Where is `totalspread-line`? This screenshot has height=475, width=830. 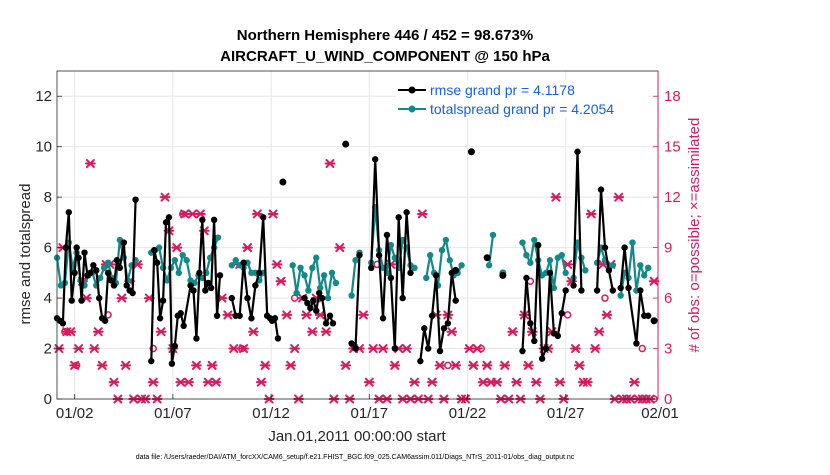 totalspread-line is located at coordinates (491, 250).